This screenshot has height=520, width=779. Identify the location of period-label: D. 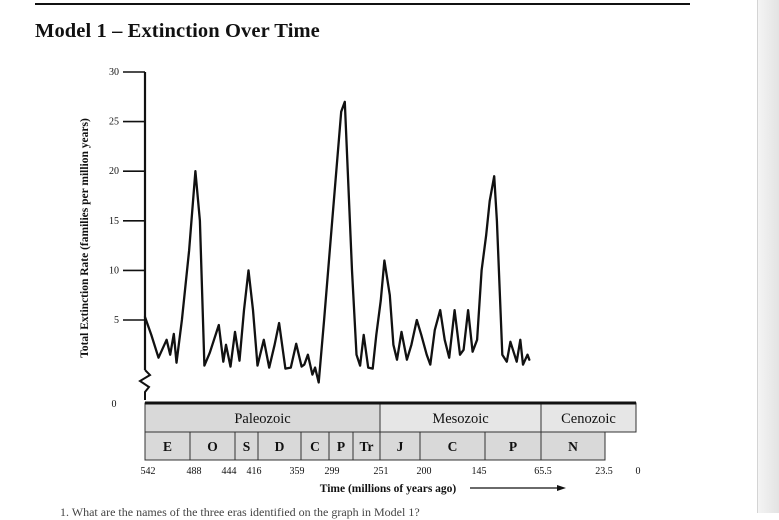
(280, 446).